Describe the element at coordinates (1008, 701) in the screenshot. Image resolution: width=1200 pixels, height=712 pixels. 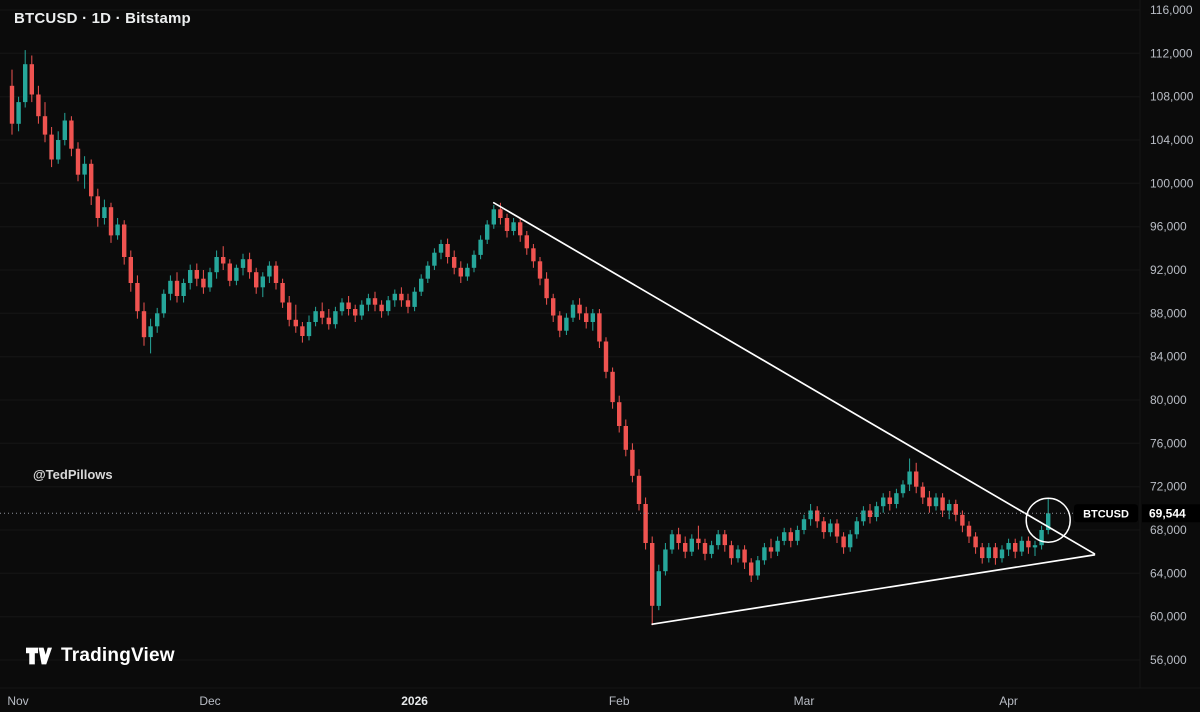
I see `time-tick-label: Apr` at that location.